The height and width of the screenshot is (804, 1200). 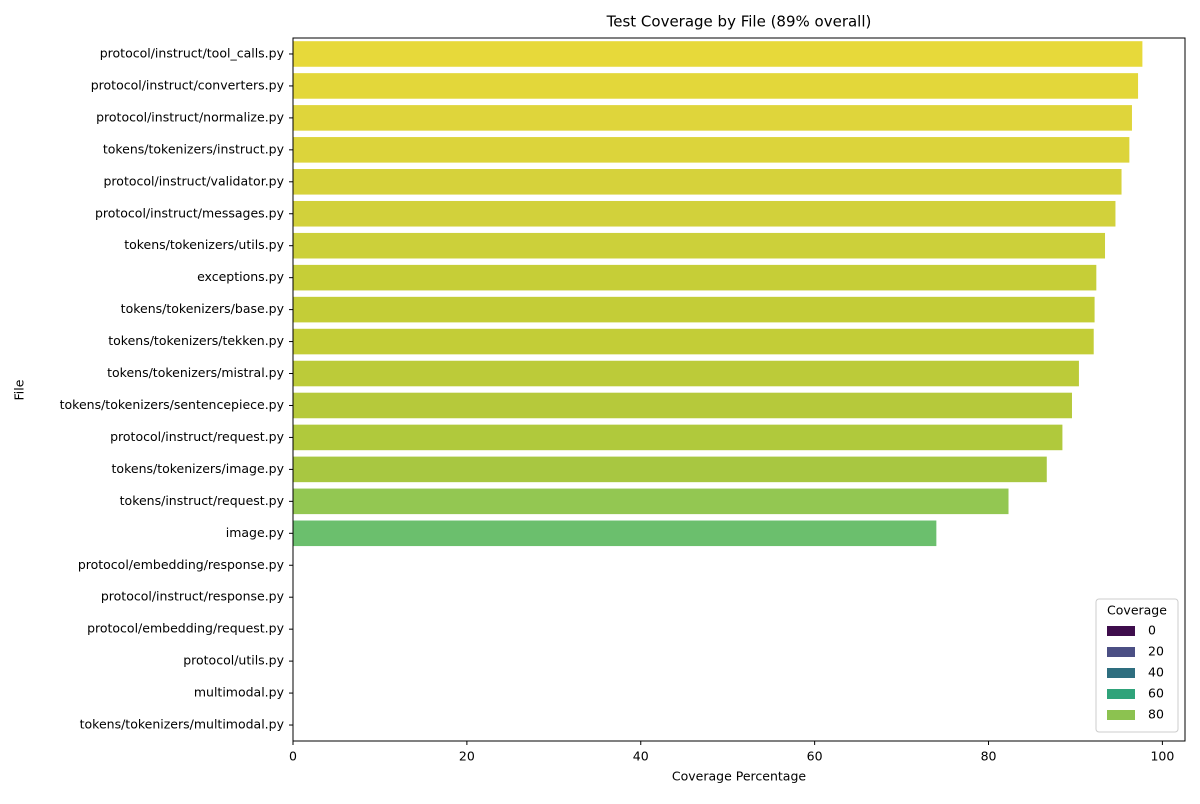 What do you see at coordinates (203, 308) in the screenshot?
I see `y-tick-label: tokens/tokenizers/base.py` at bounding box center [203, 308].